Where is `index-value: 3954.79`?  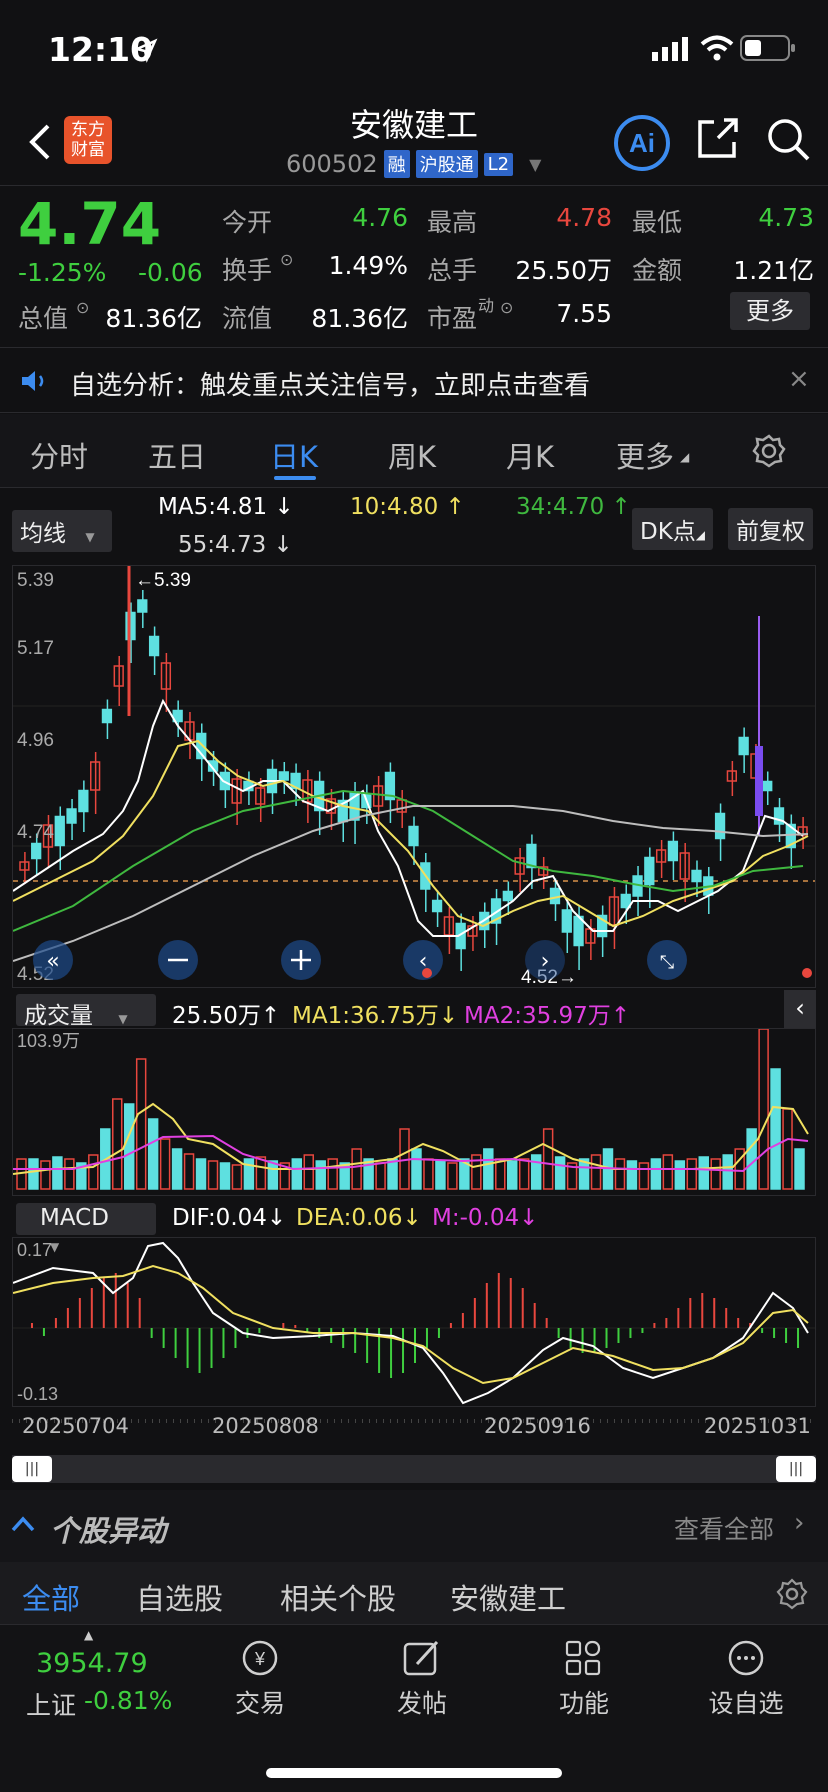 index-value: 3954.79 is located at coordinates (92, 1663).